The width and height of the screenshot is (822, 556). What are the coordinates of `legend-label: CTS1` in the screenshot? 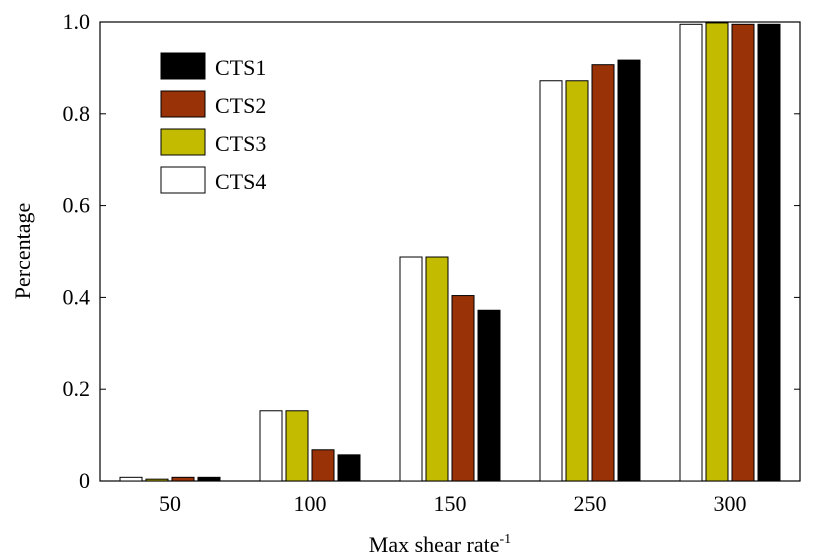 It's located at (240, 67).